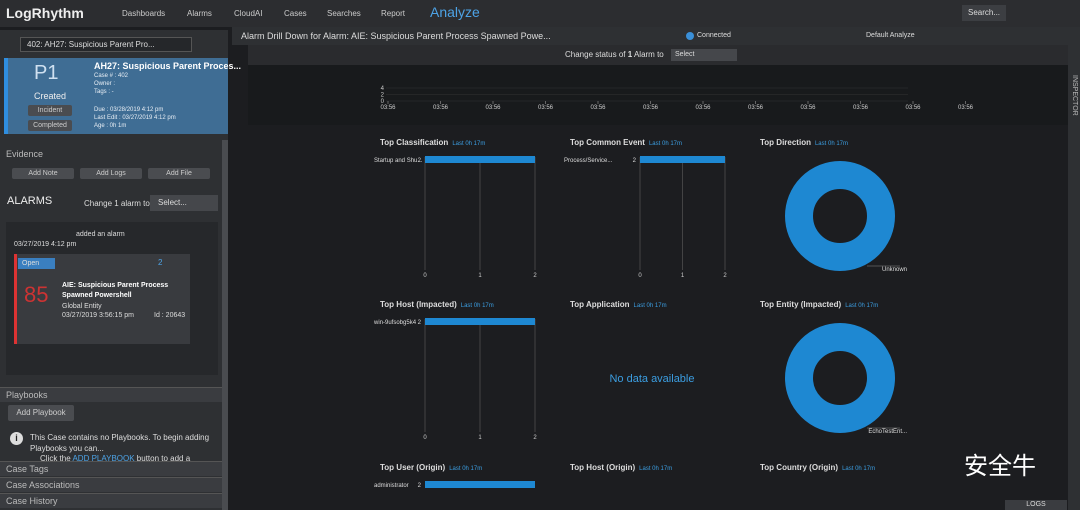 The image size is (1080, 510). I want to click on section-title: Case History, so click(111, 500).